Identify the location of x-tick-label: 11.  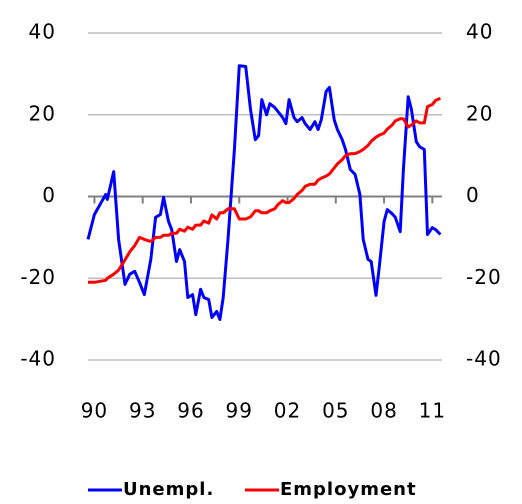
(432, 411).